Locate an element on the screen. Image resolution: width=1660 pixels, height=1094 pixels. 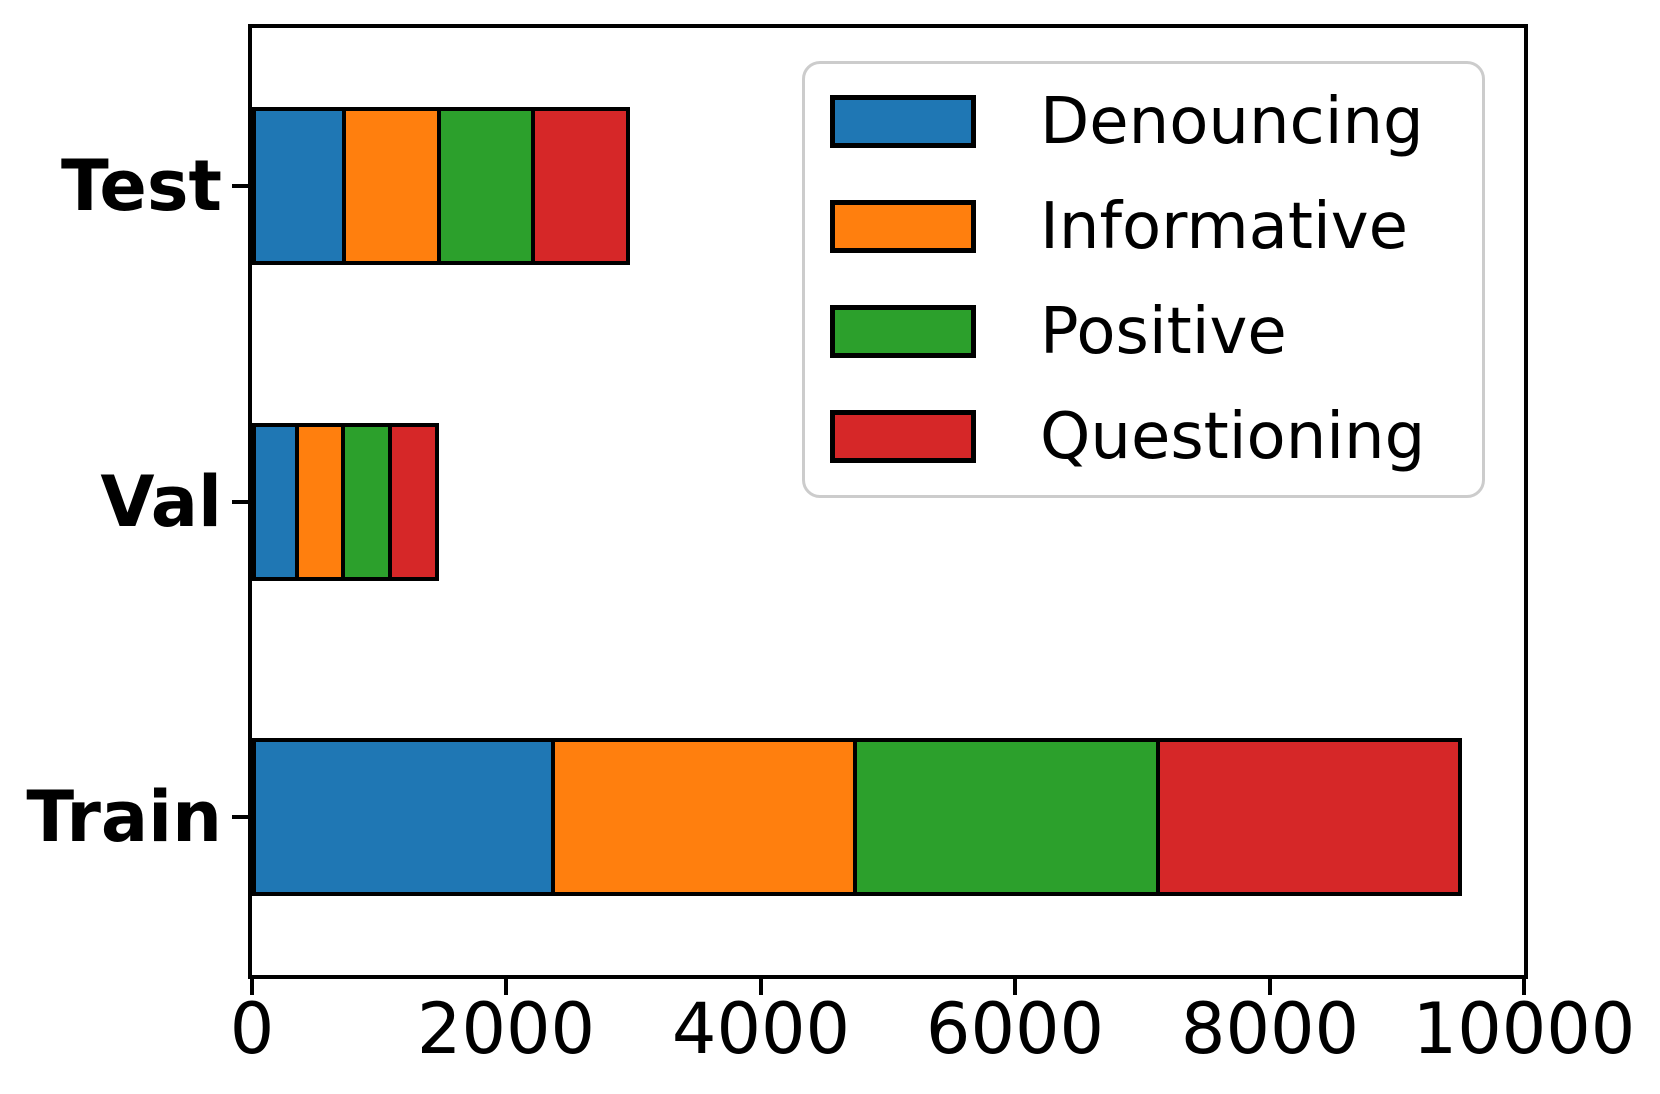
bar-test is located at coordinates (888, 186).